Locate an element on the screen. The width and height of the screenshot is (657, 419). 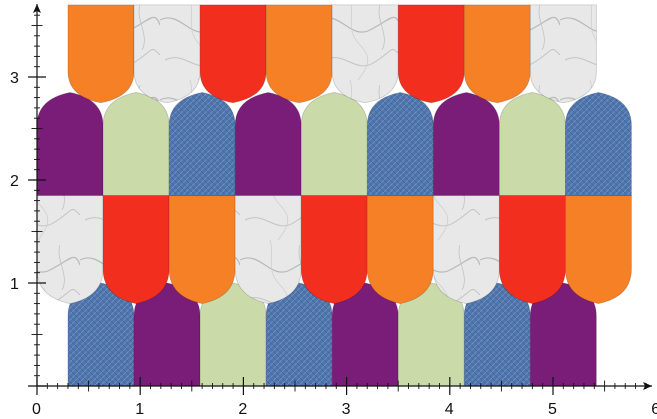
x-tick-label: 6 is located at coordinates (654, 409).